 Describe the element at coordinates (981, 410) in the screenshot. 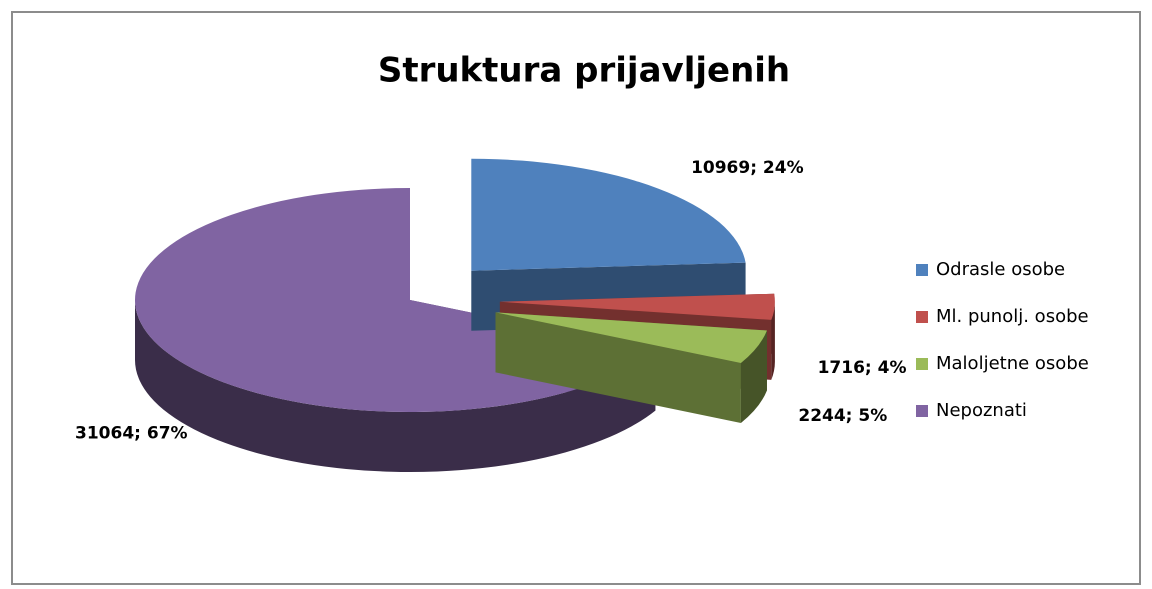

I see `legend-label: Nepoznati` at that location.